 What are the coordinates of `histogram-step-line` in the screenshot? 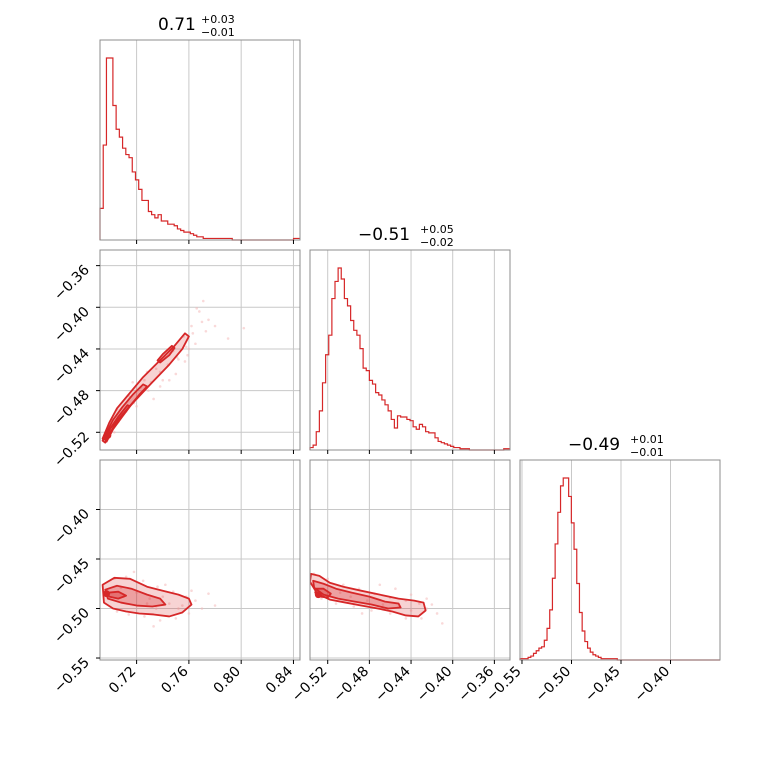 It's located at (199, 149).